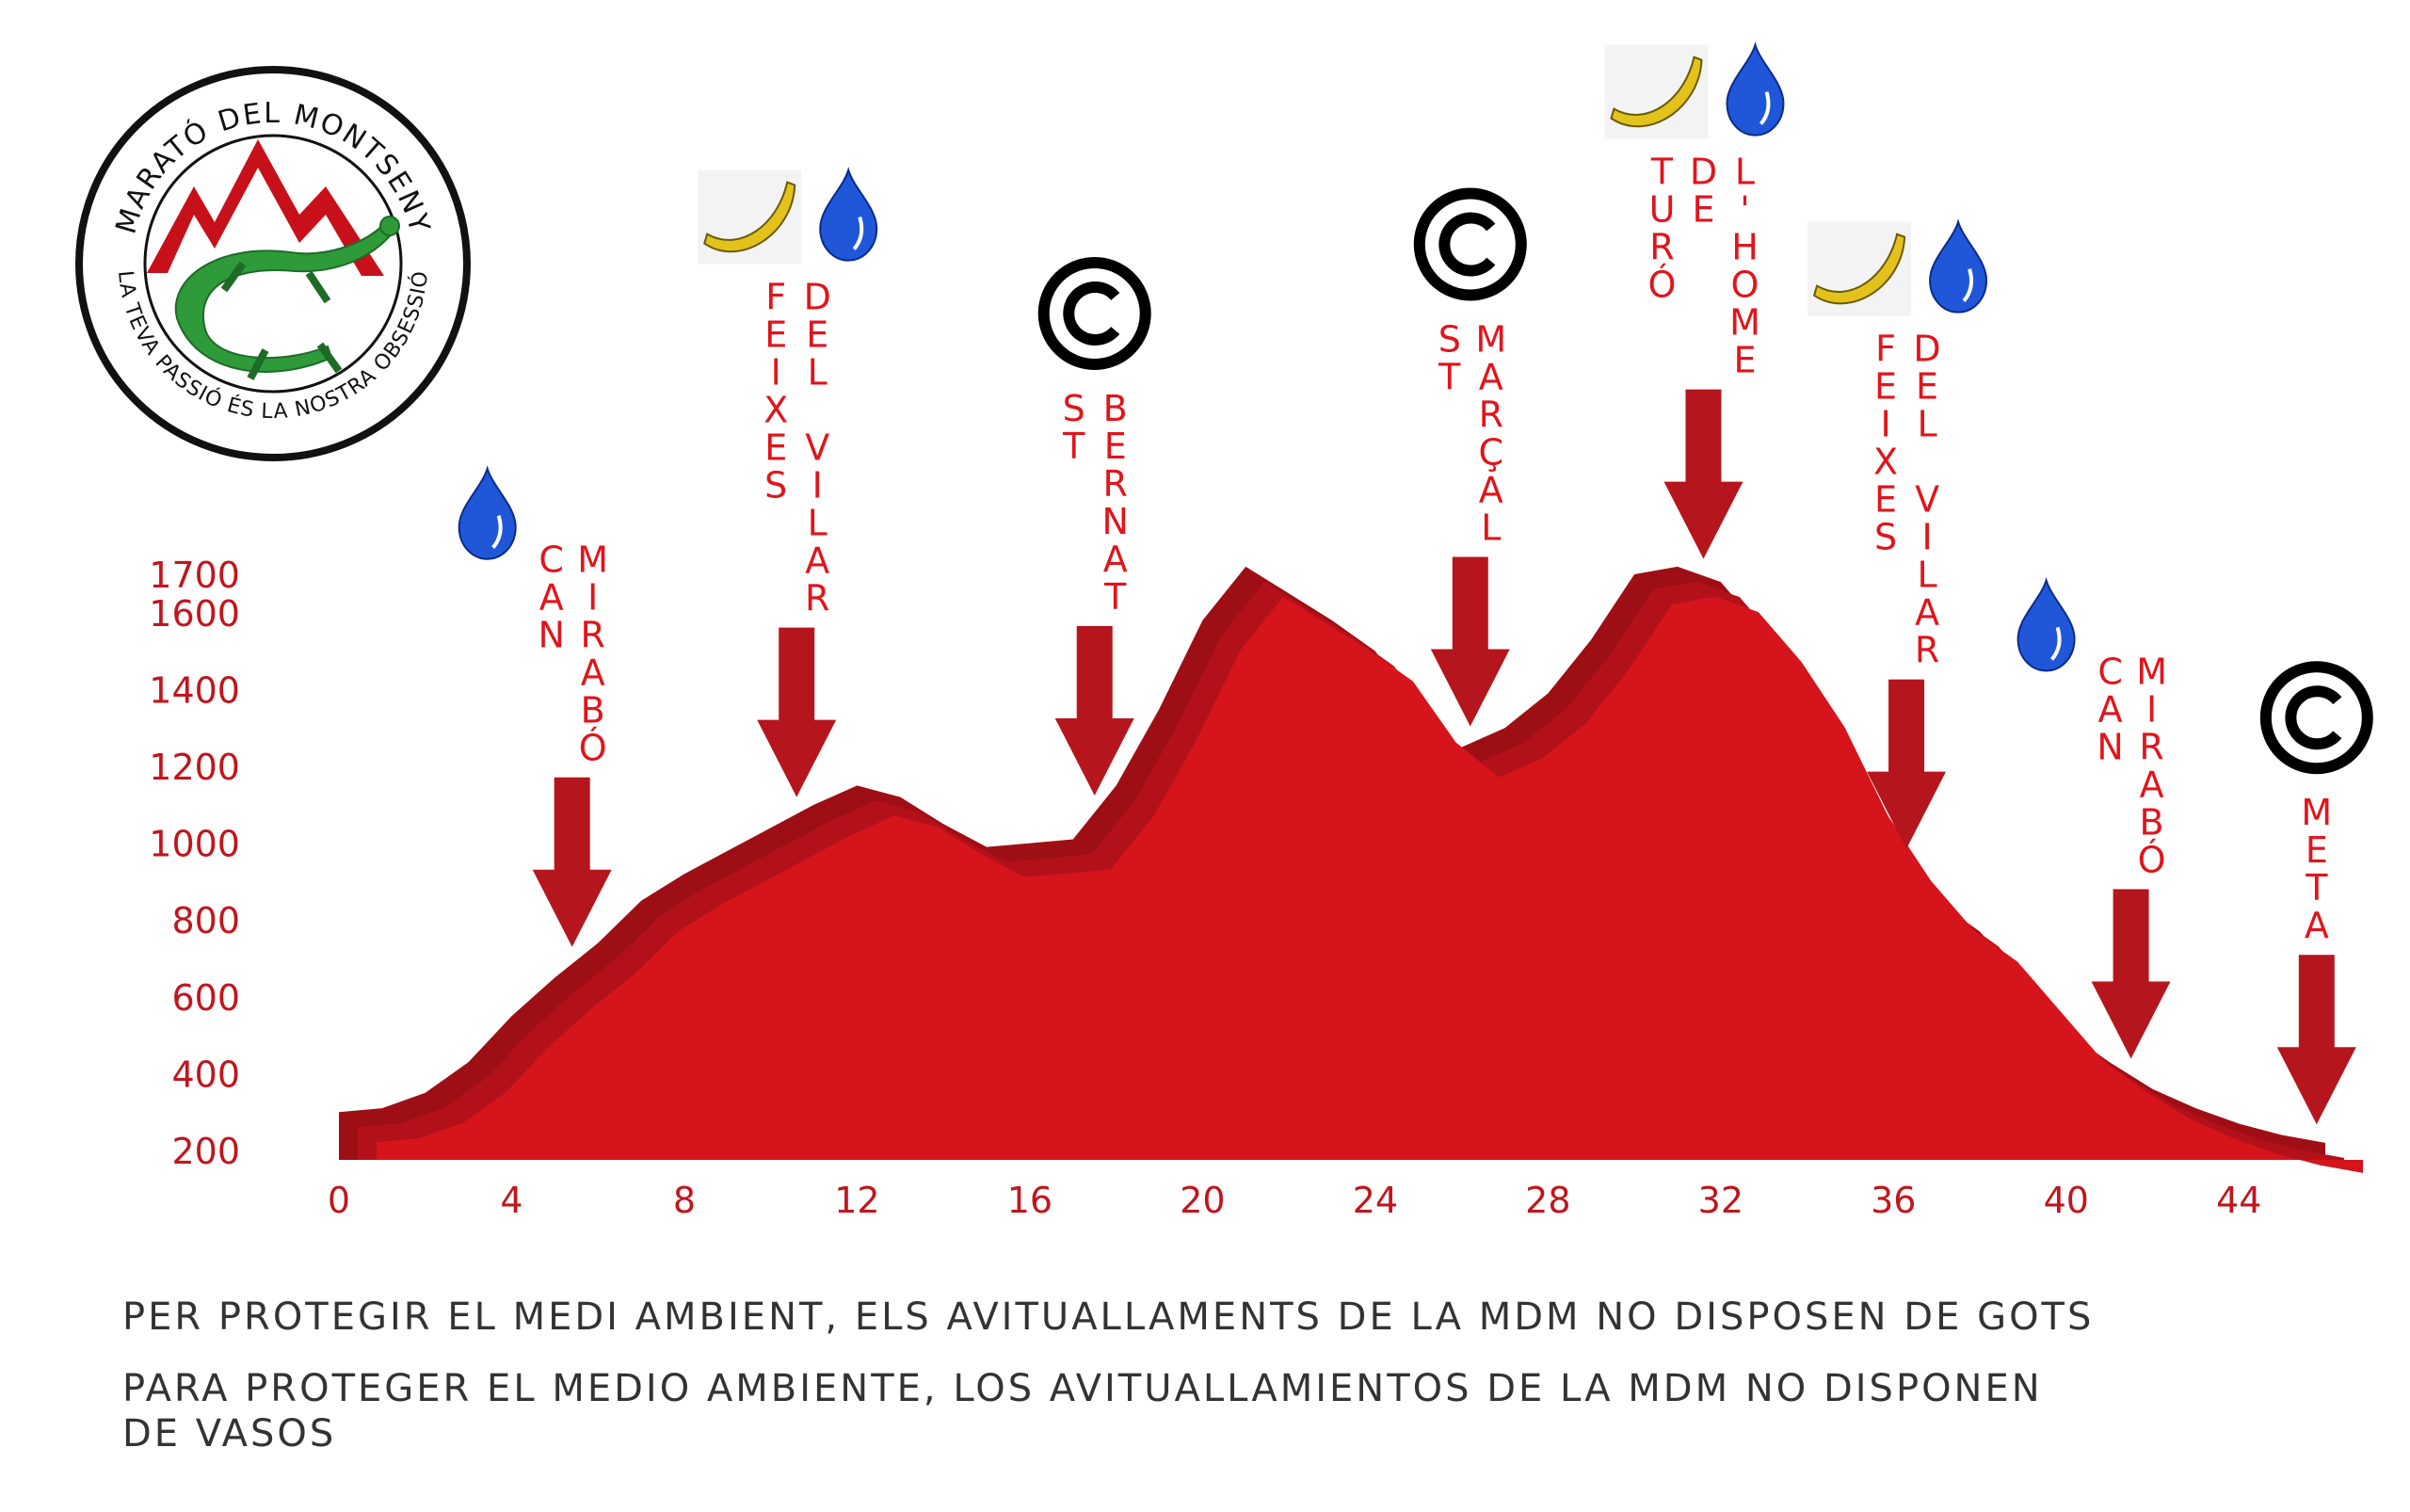 The image size is (2410, 1512). What do you see at coordinates (194, 844) in the screenshot?
I see `y-tick-label: 1000` at bounding box center [194, 844].